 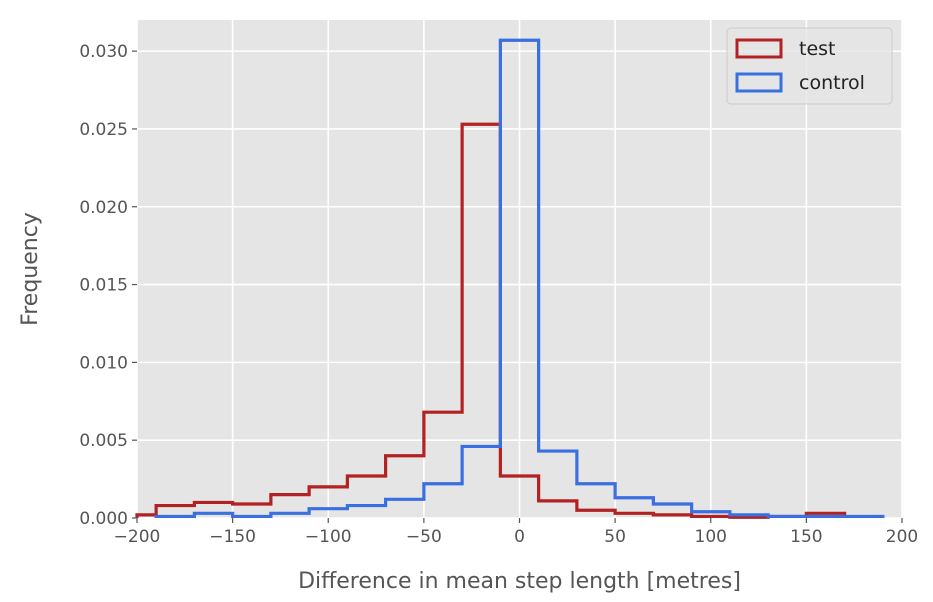 I want to click on legend: test control, so click(x=809, y=66).